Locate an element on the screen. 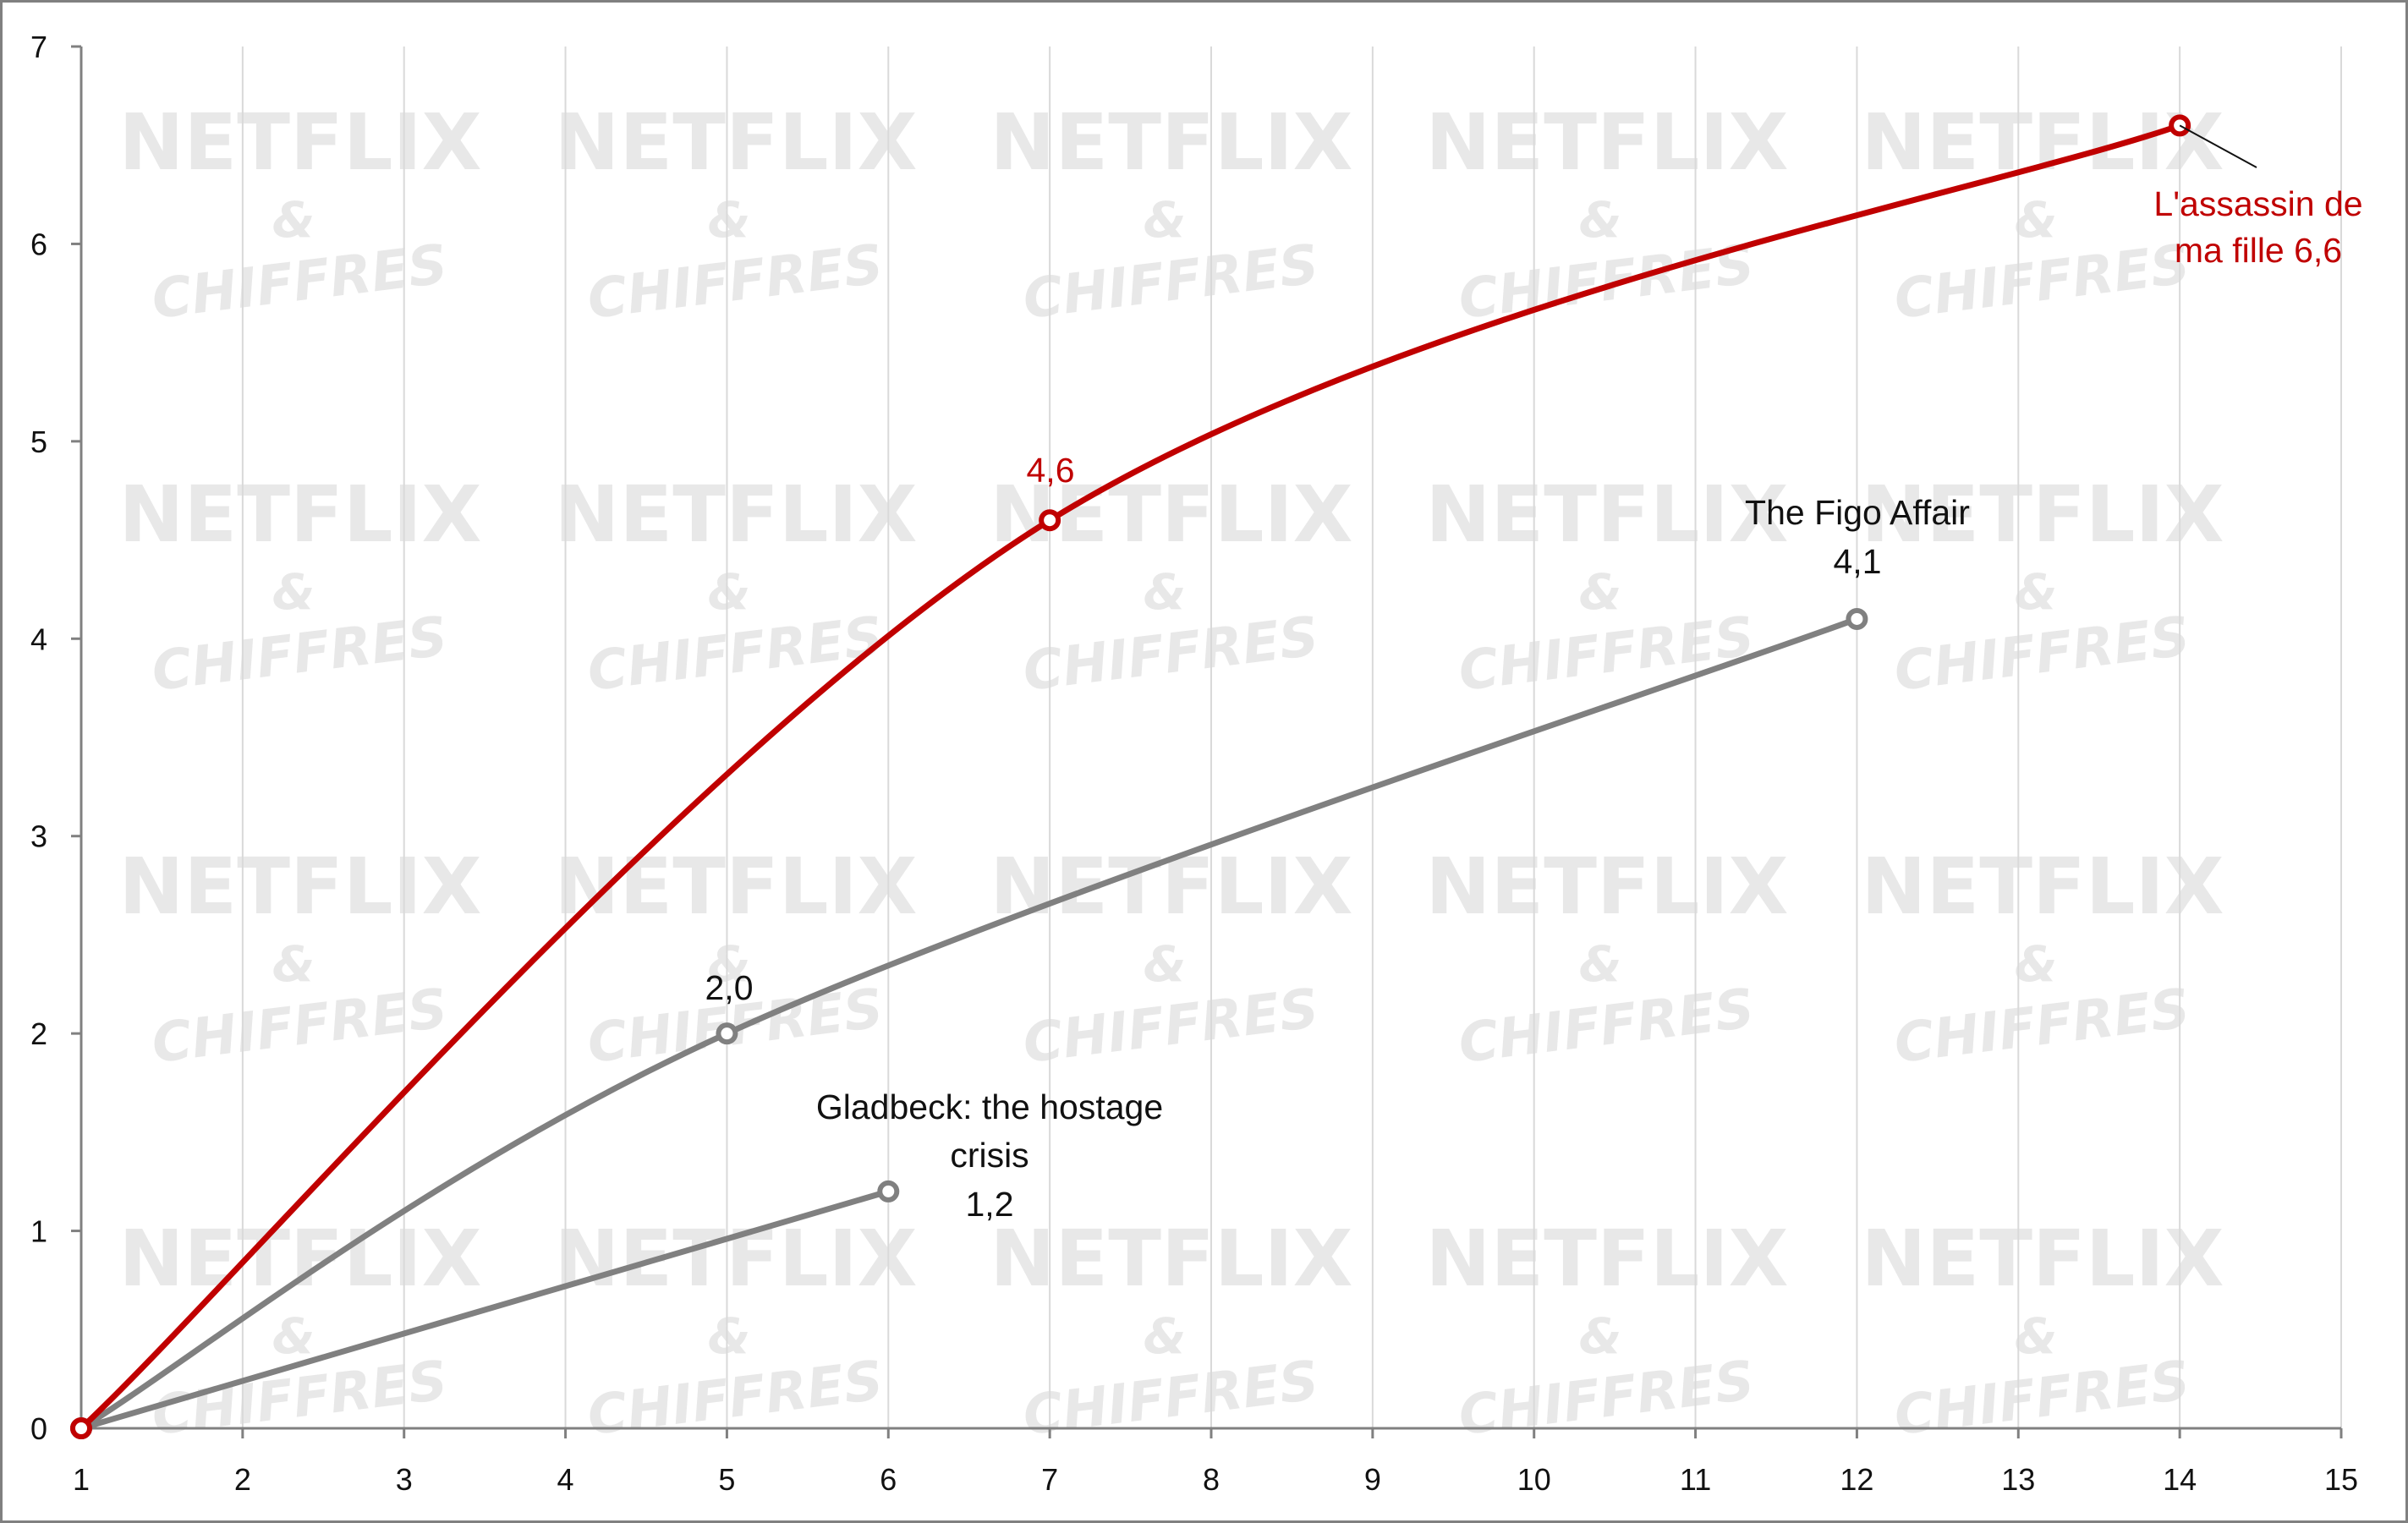 The width and height of the screenshot is (2408, 1523). data-label: 2,0 is located at coordinates (729, 987).